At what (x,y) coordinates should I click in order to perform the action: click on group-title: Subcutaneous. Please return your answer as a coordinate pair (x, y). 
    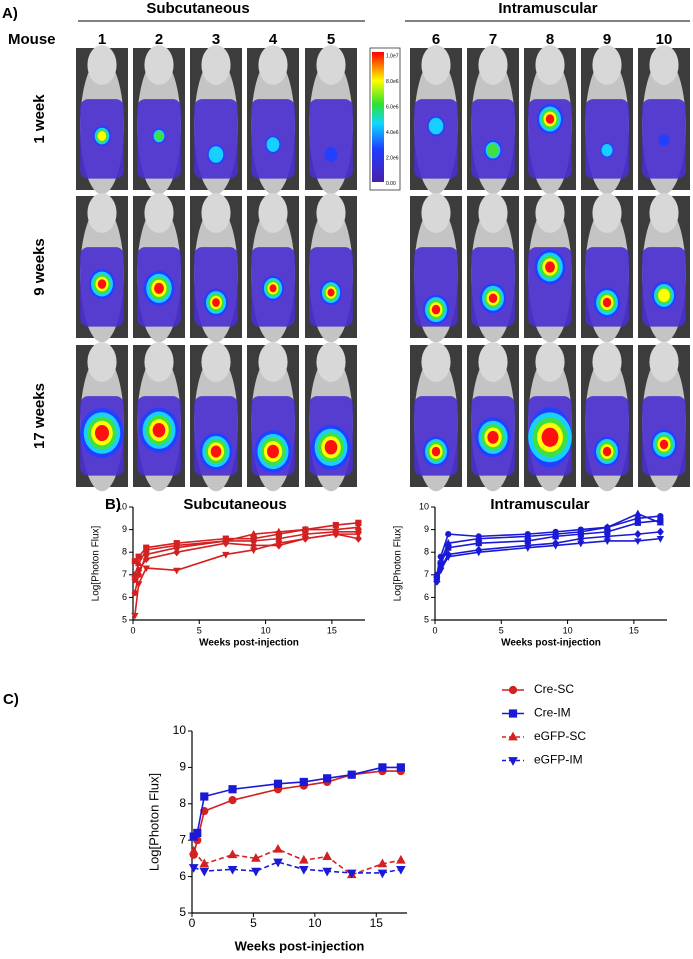
    Looking at the image, I should click on (197, 8).